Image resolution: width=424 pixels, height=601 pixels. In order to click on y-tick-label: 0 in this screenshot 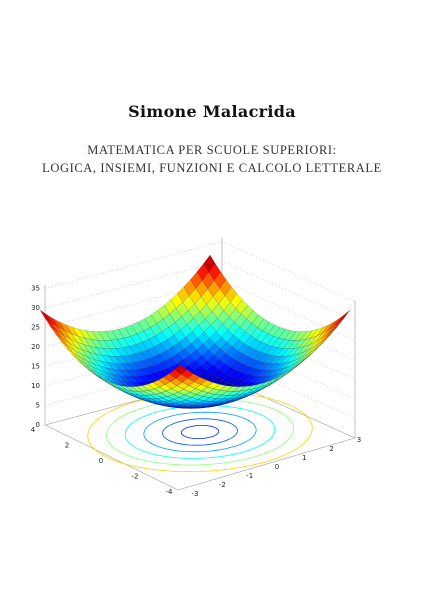, I will do `click(277, 467)`.